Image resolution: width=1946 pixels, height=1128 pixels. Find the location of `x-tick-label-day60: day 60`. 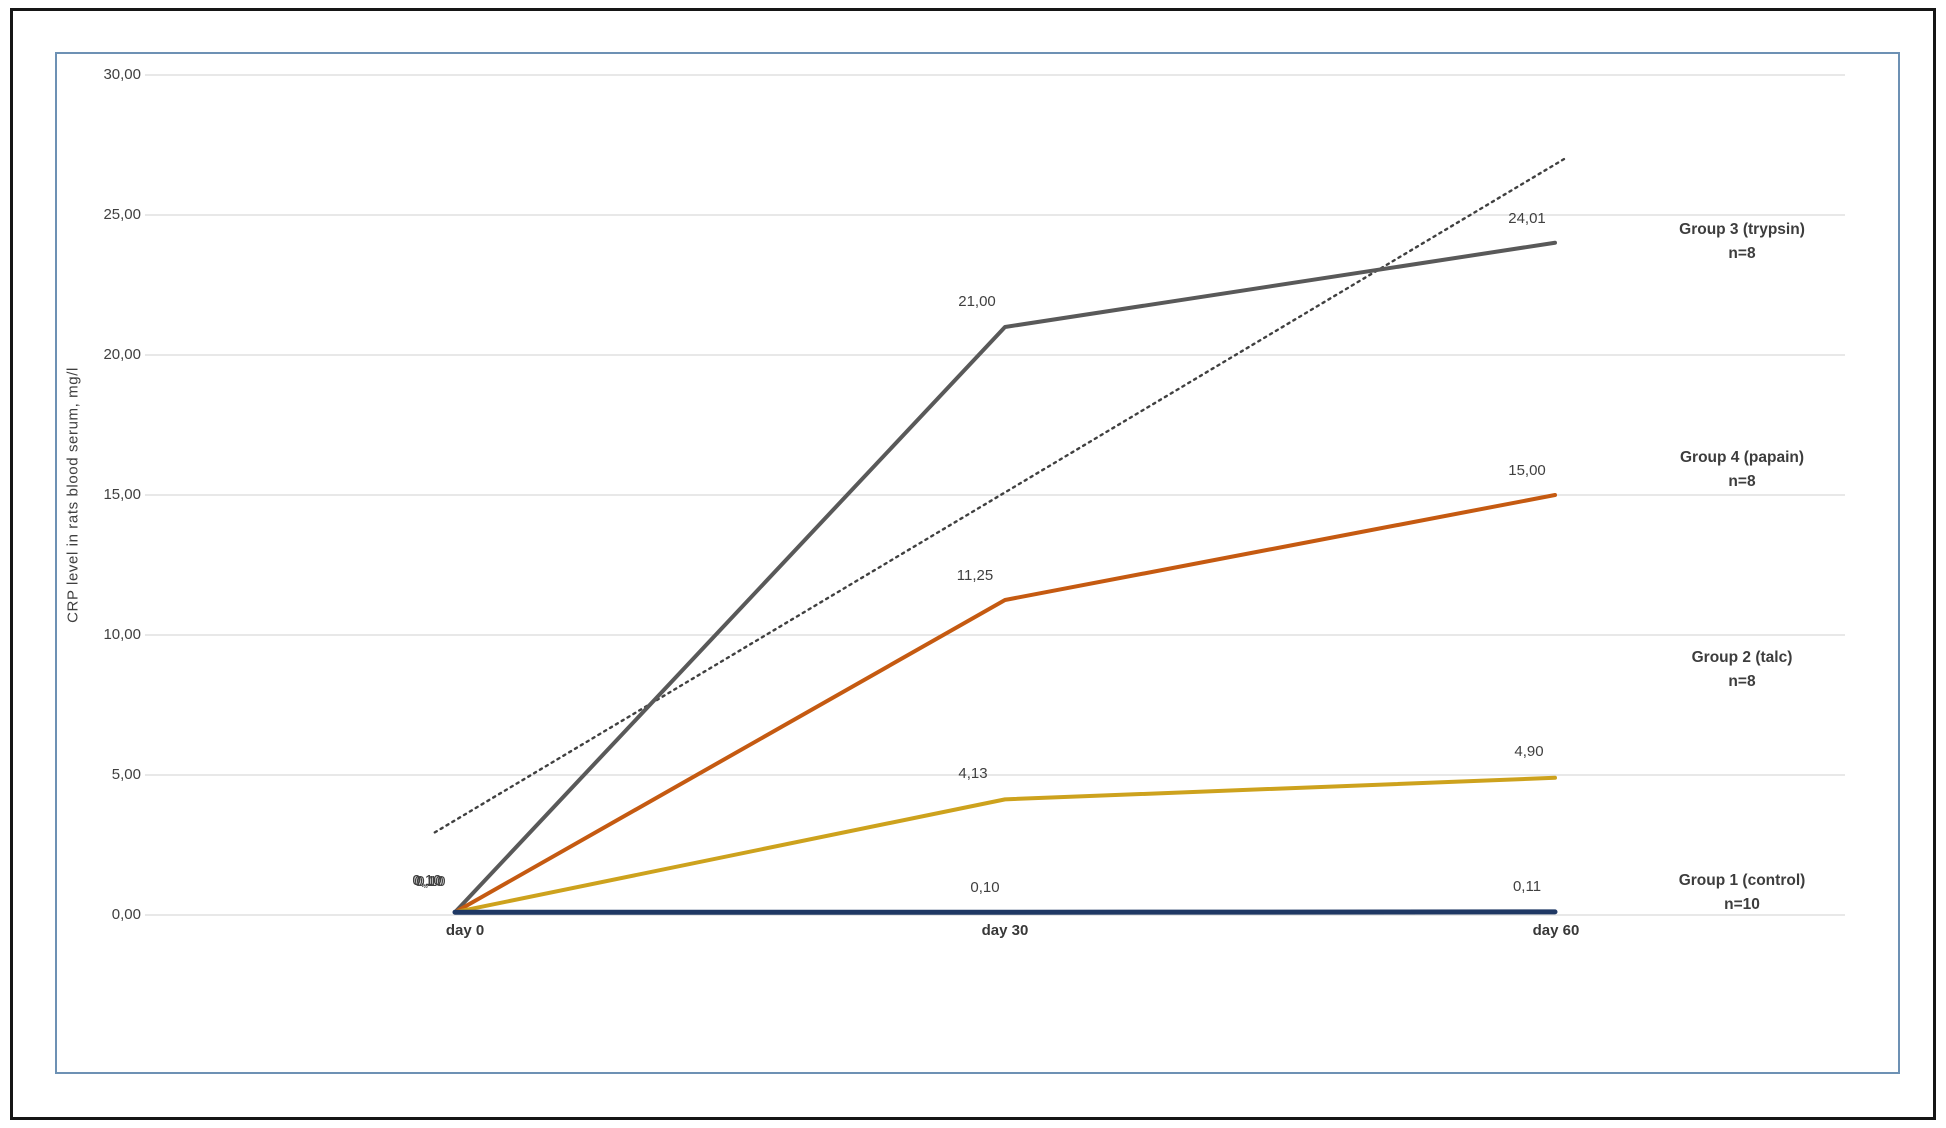

x-tick-label-day60: day 60 is located at coordinates (1556, 930).